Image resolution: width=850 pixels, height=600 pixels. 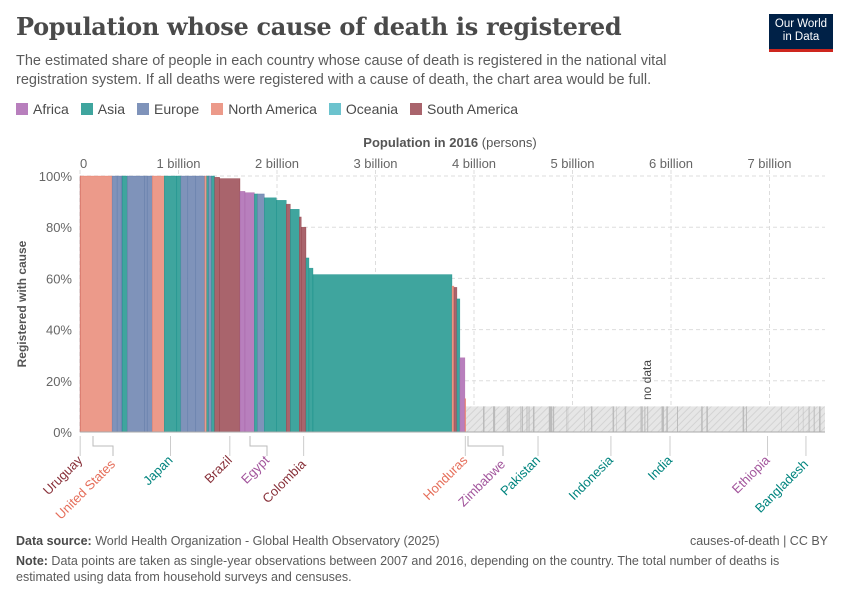 What do you see at coordinates (304, 329) in the screenshot?
I see `bar-colombia` at bounding box center [304, 329].